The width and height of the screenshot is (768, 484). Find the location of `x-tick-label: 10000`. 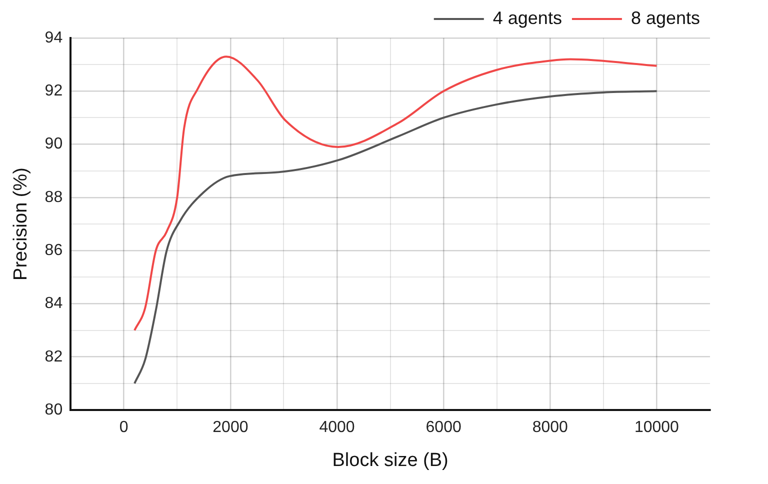

x-tick-label: 10000 is located at coordinates (657, 427).